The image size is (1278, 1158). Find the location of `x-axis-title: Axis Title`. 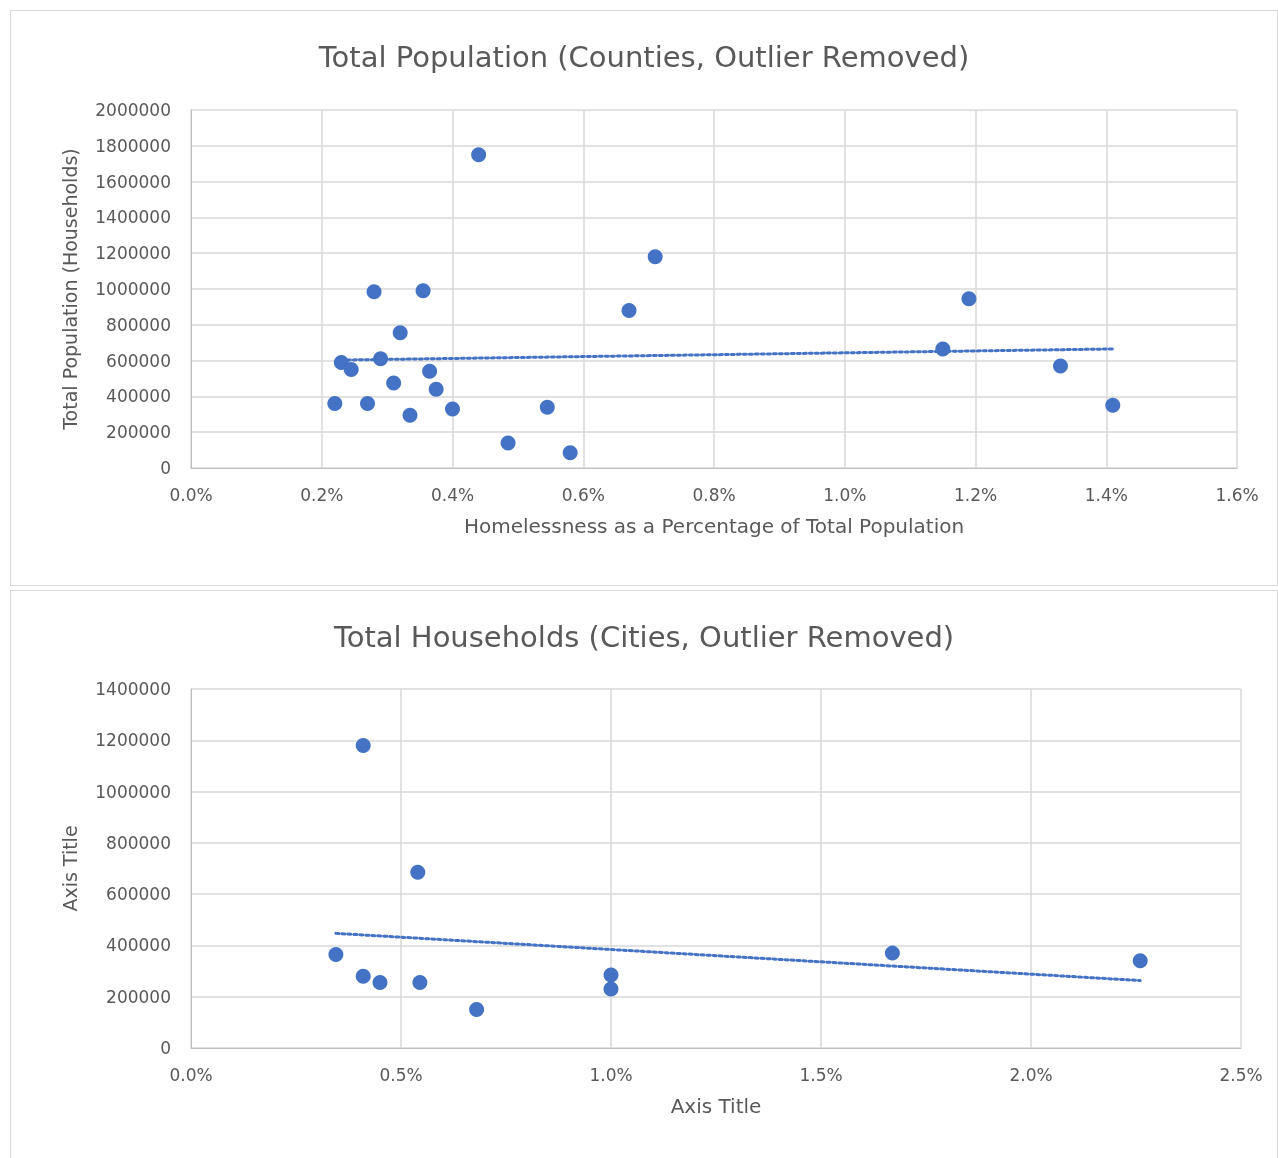

x-axis-title: Axis Title is located at coordinates (716, 1106).